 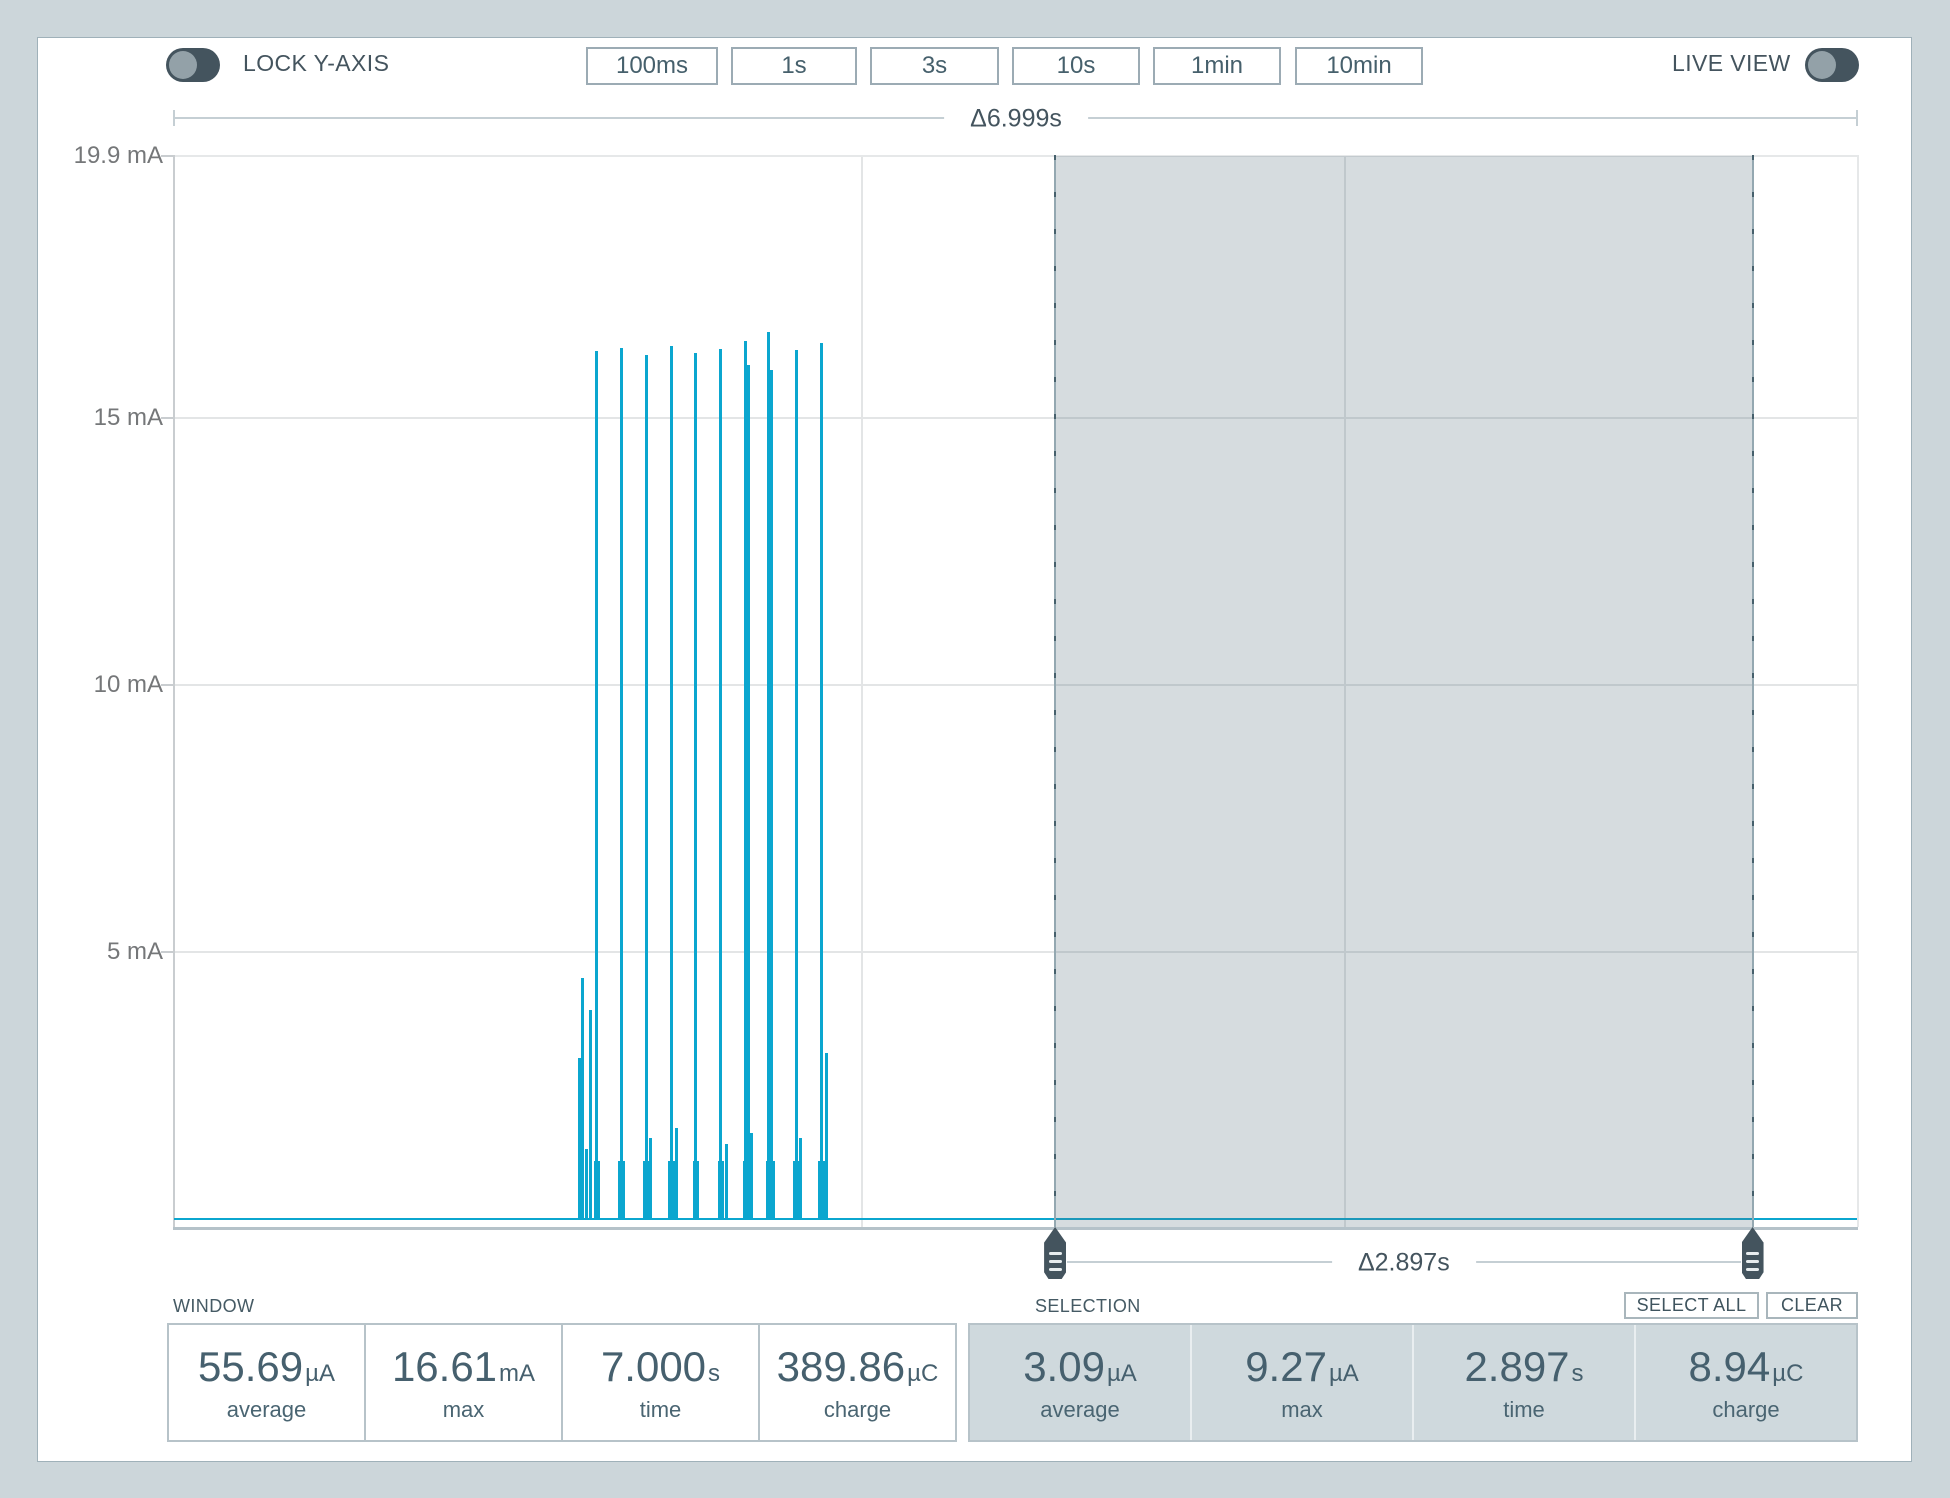 What do you see at coordinates (794, 66) in the screenshot?
I see `range-button-1s: 1s` at bounding box center [794, 66].